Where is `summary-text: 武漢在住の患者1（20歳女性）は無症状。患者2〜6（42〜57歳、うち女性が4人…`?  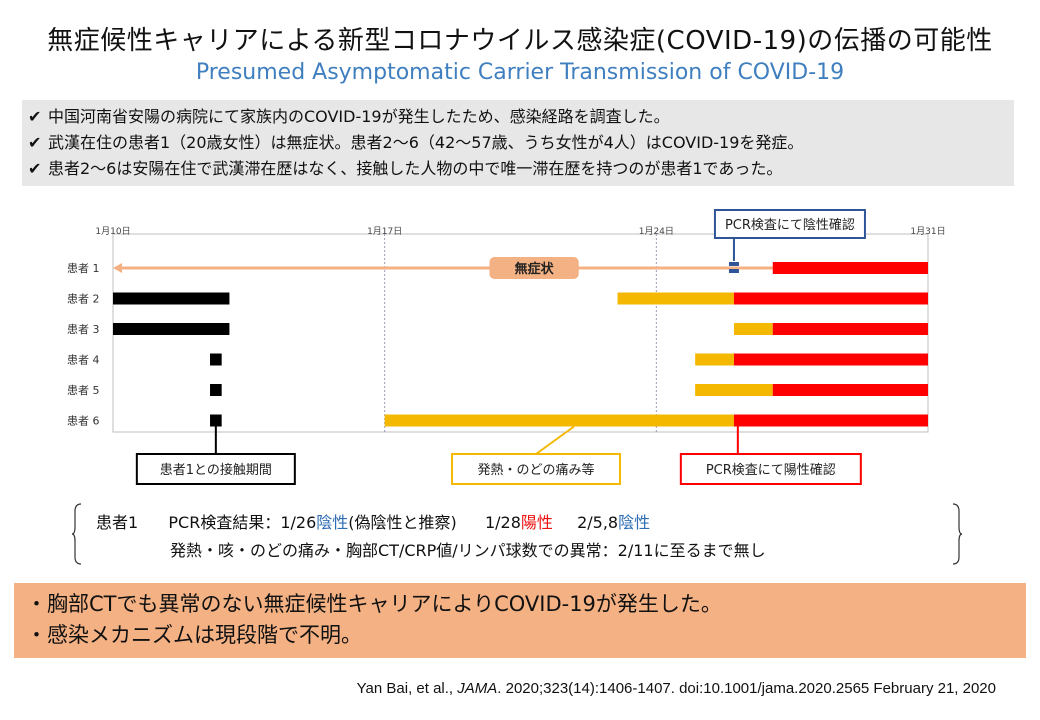
summary-text: 武漢在住の患者1（20歳女性）は無症状。患者2〜6（42〜57歳、うち女性が4人… is located at coordinates (426, 142).